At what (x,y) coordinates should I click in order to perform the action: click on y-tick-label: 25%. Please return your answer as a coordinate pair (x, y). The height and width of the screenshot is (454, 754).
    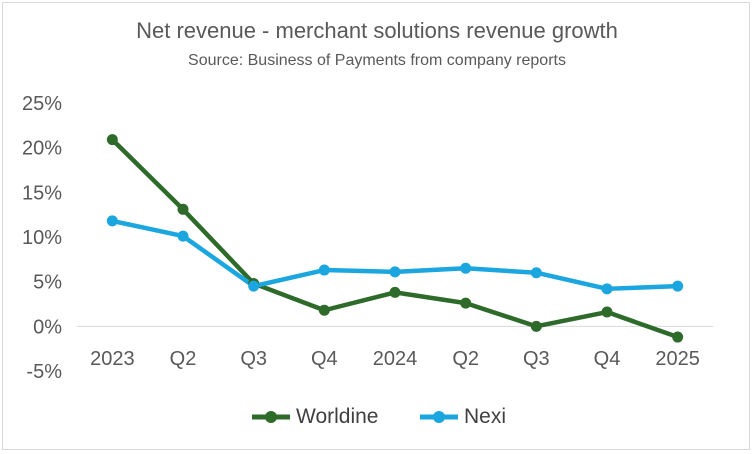
    Looking at the image, I should click on (42, 104).